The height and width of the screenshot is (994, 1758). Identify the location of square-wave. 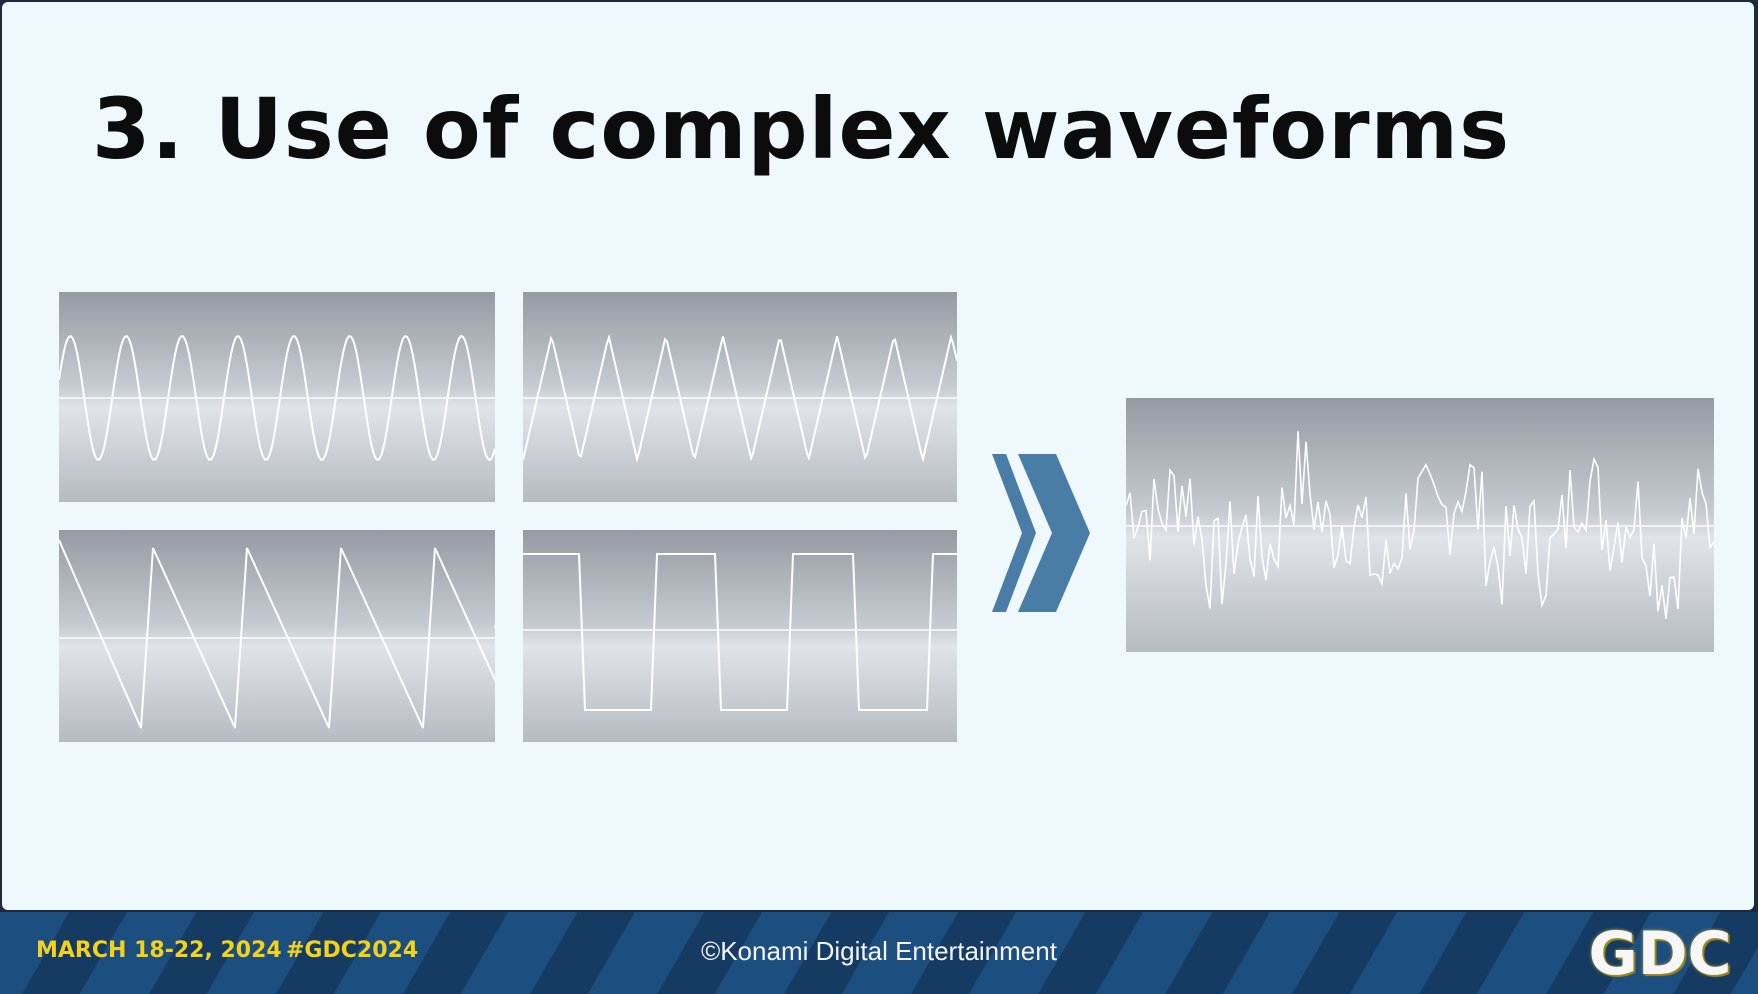
(740, 632).